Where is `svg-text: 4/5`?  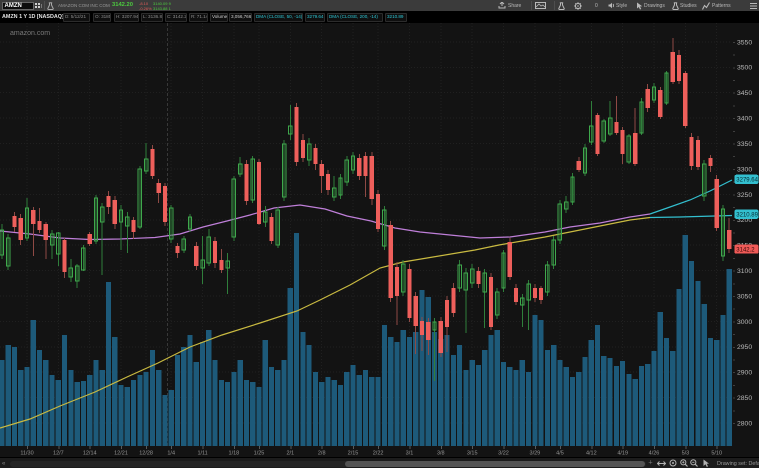
svg-text: 4/5 is located at coordinates (560, 454).